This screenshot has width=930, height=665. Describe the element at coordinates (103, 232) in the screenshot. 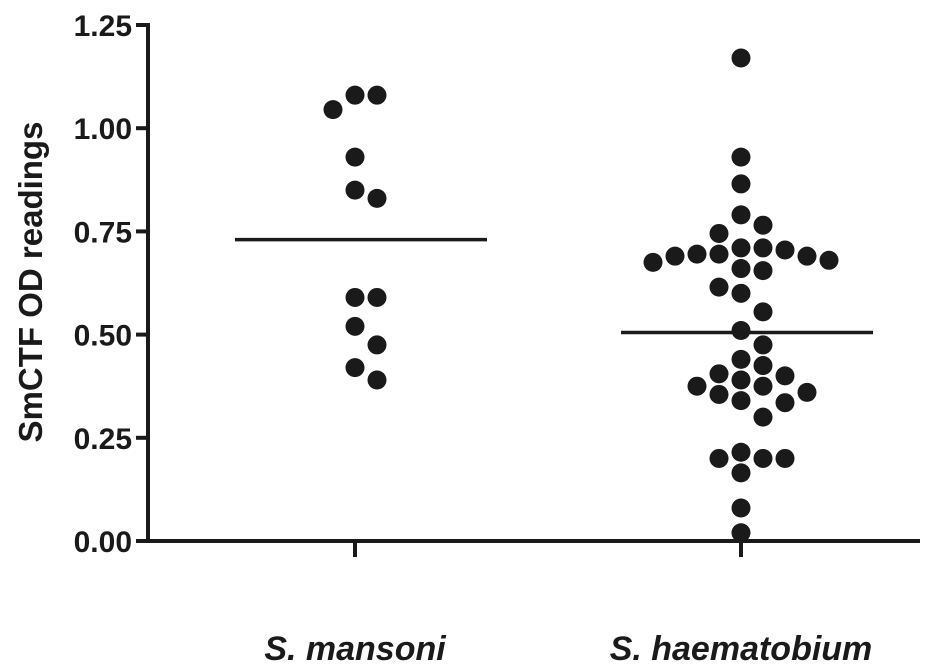

I see `y-tick-label: 0.75` at that location.